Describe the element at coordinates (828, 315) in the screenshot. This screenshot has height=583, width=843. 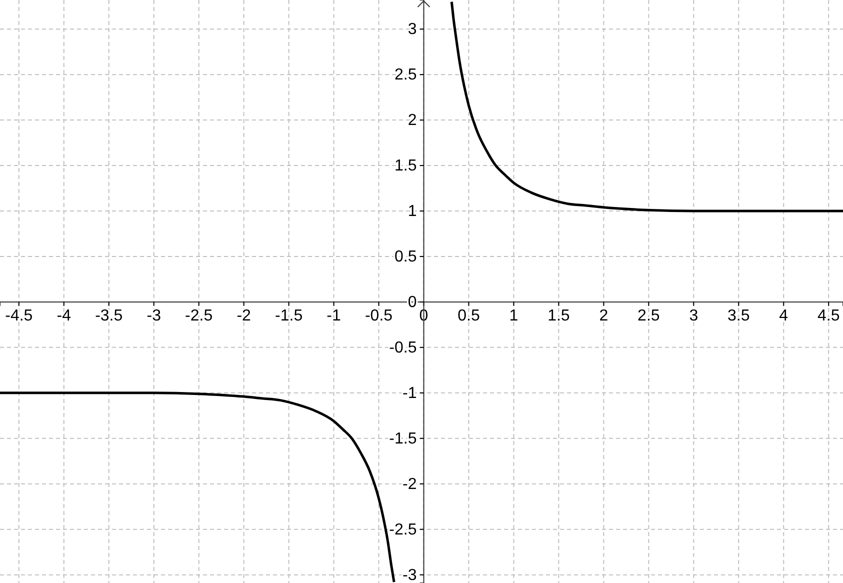
I see `x-tick-label: 4.5` at that location.